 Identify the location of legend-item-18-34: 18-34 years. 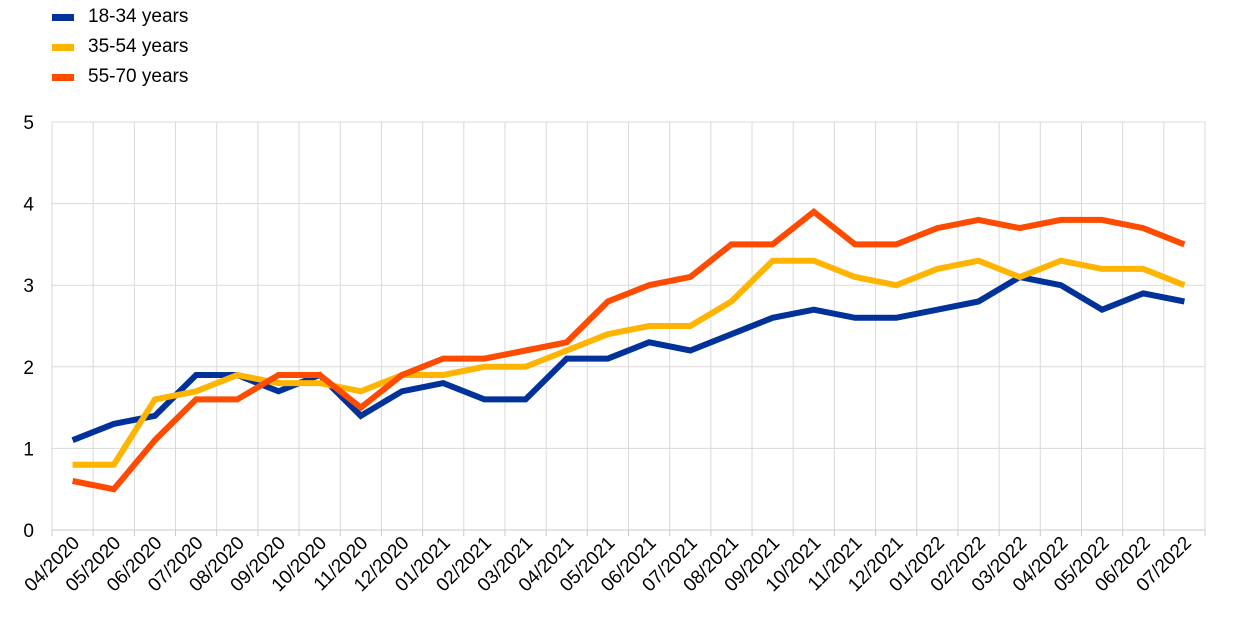
(120, 17).